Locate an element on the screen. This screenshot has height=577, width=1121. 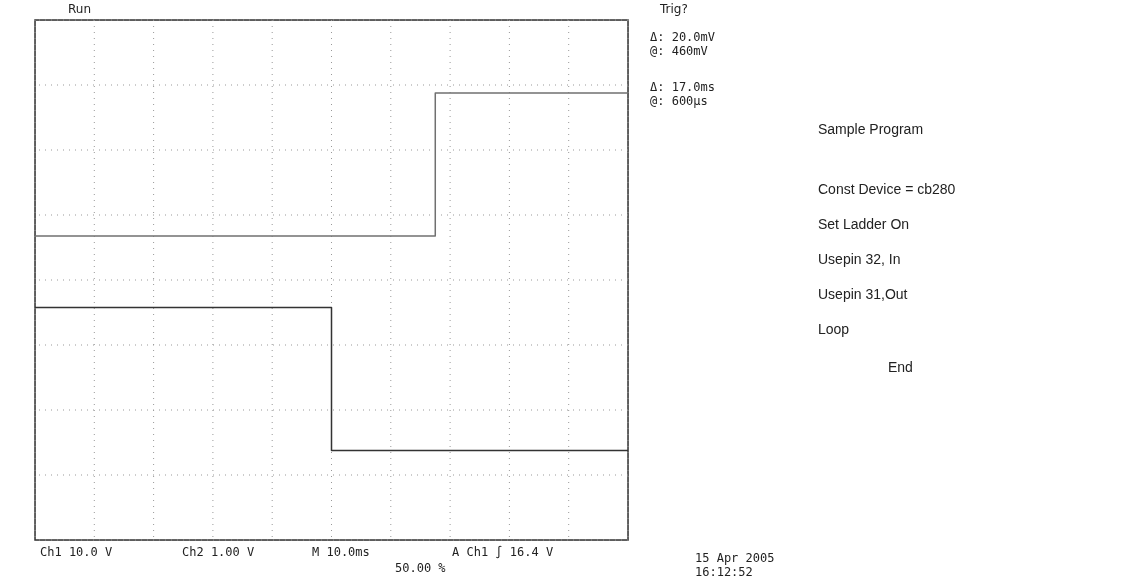
text: Usepin 32, In is located at coordinates (859, 259).